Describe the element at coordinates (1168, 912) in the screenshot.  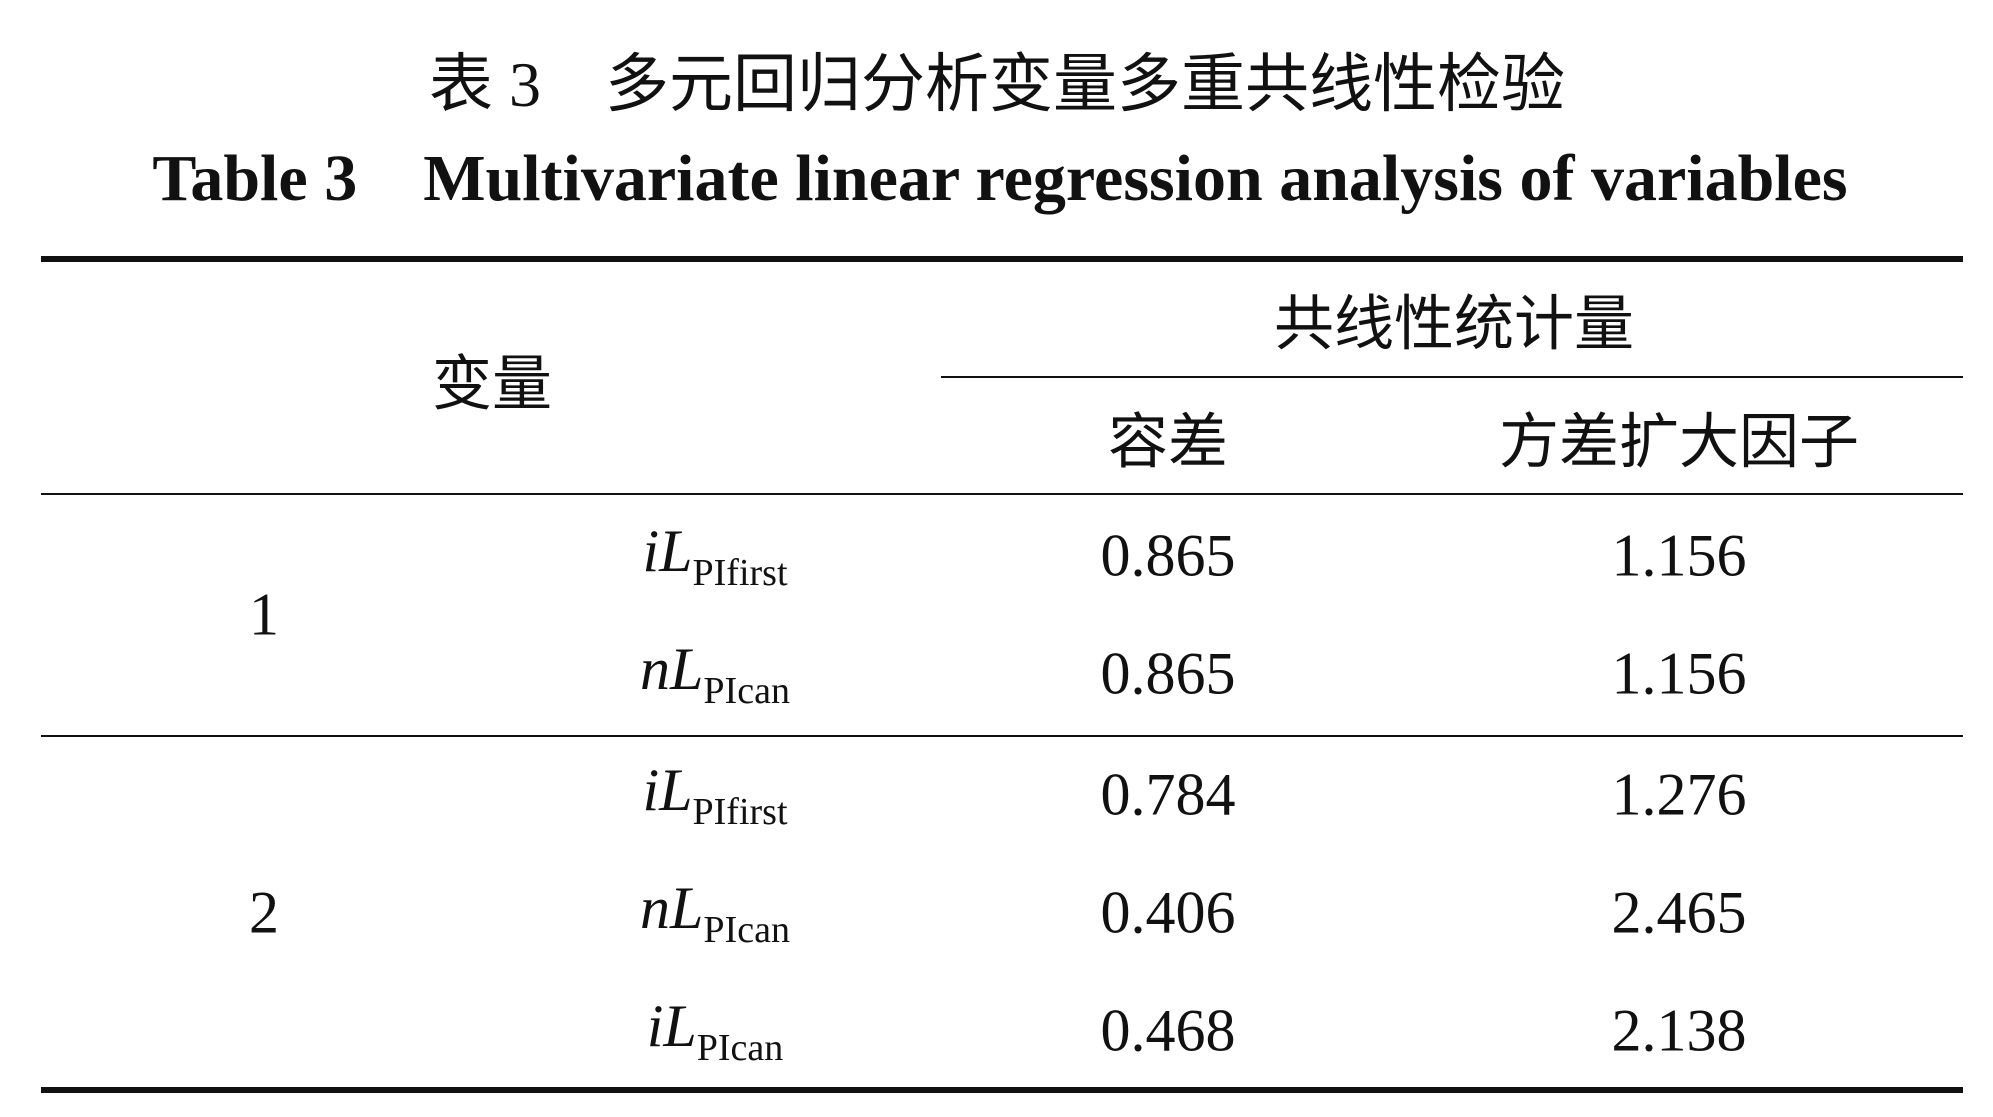
I see `tolerance: 0.406` at that location.